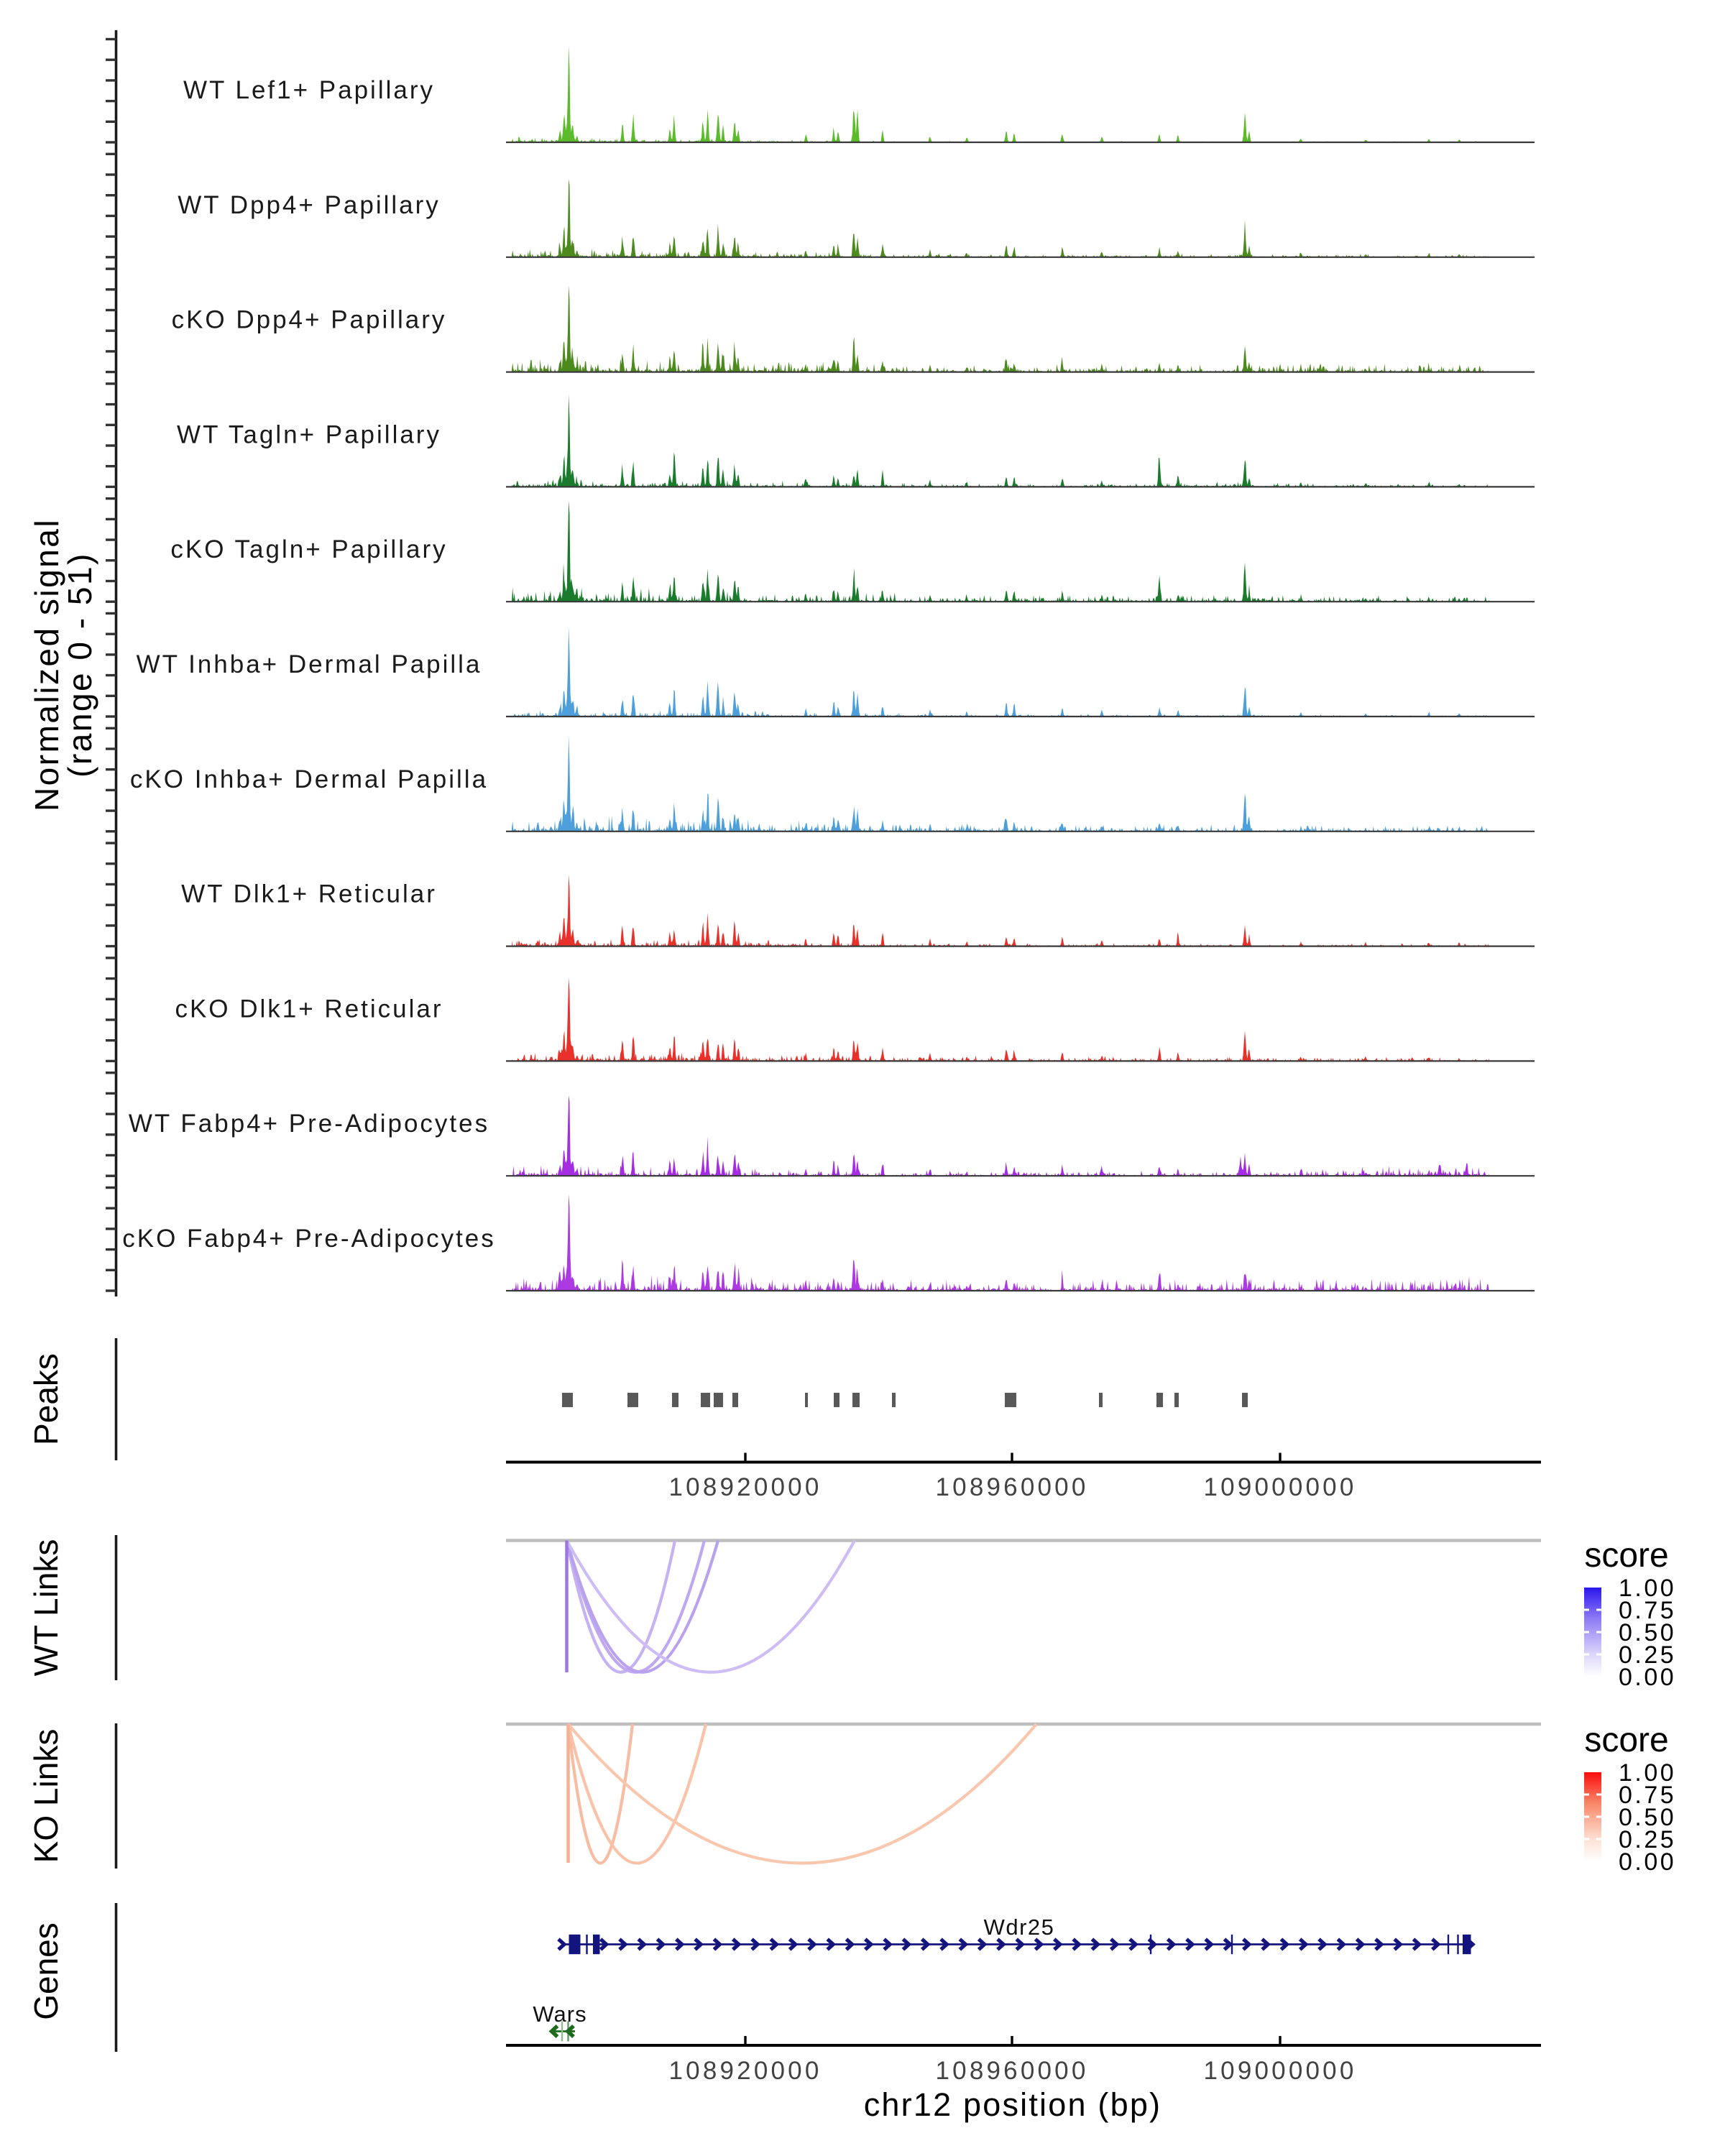  I want to click on svg-text: WT Links, so click(46, 1608).